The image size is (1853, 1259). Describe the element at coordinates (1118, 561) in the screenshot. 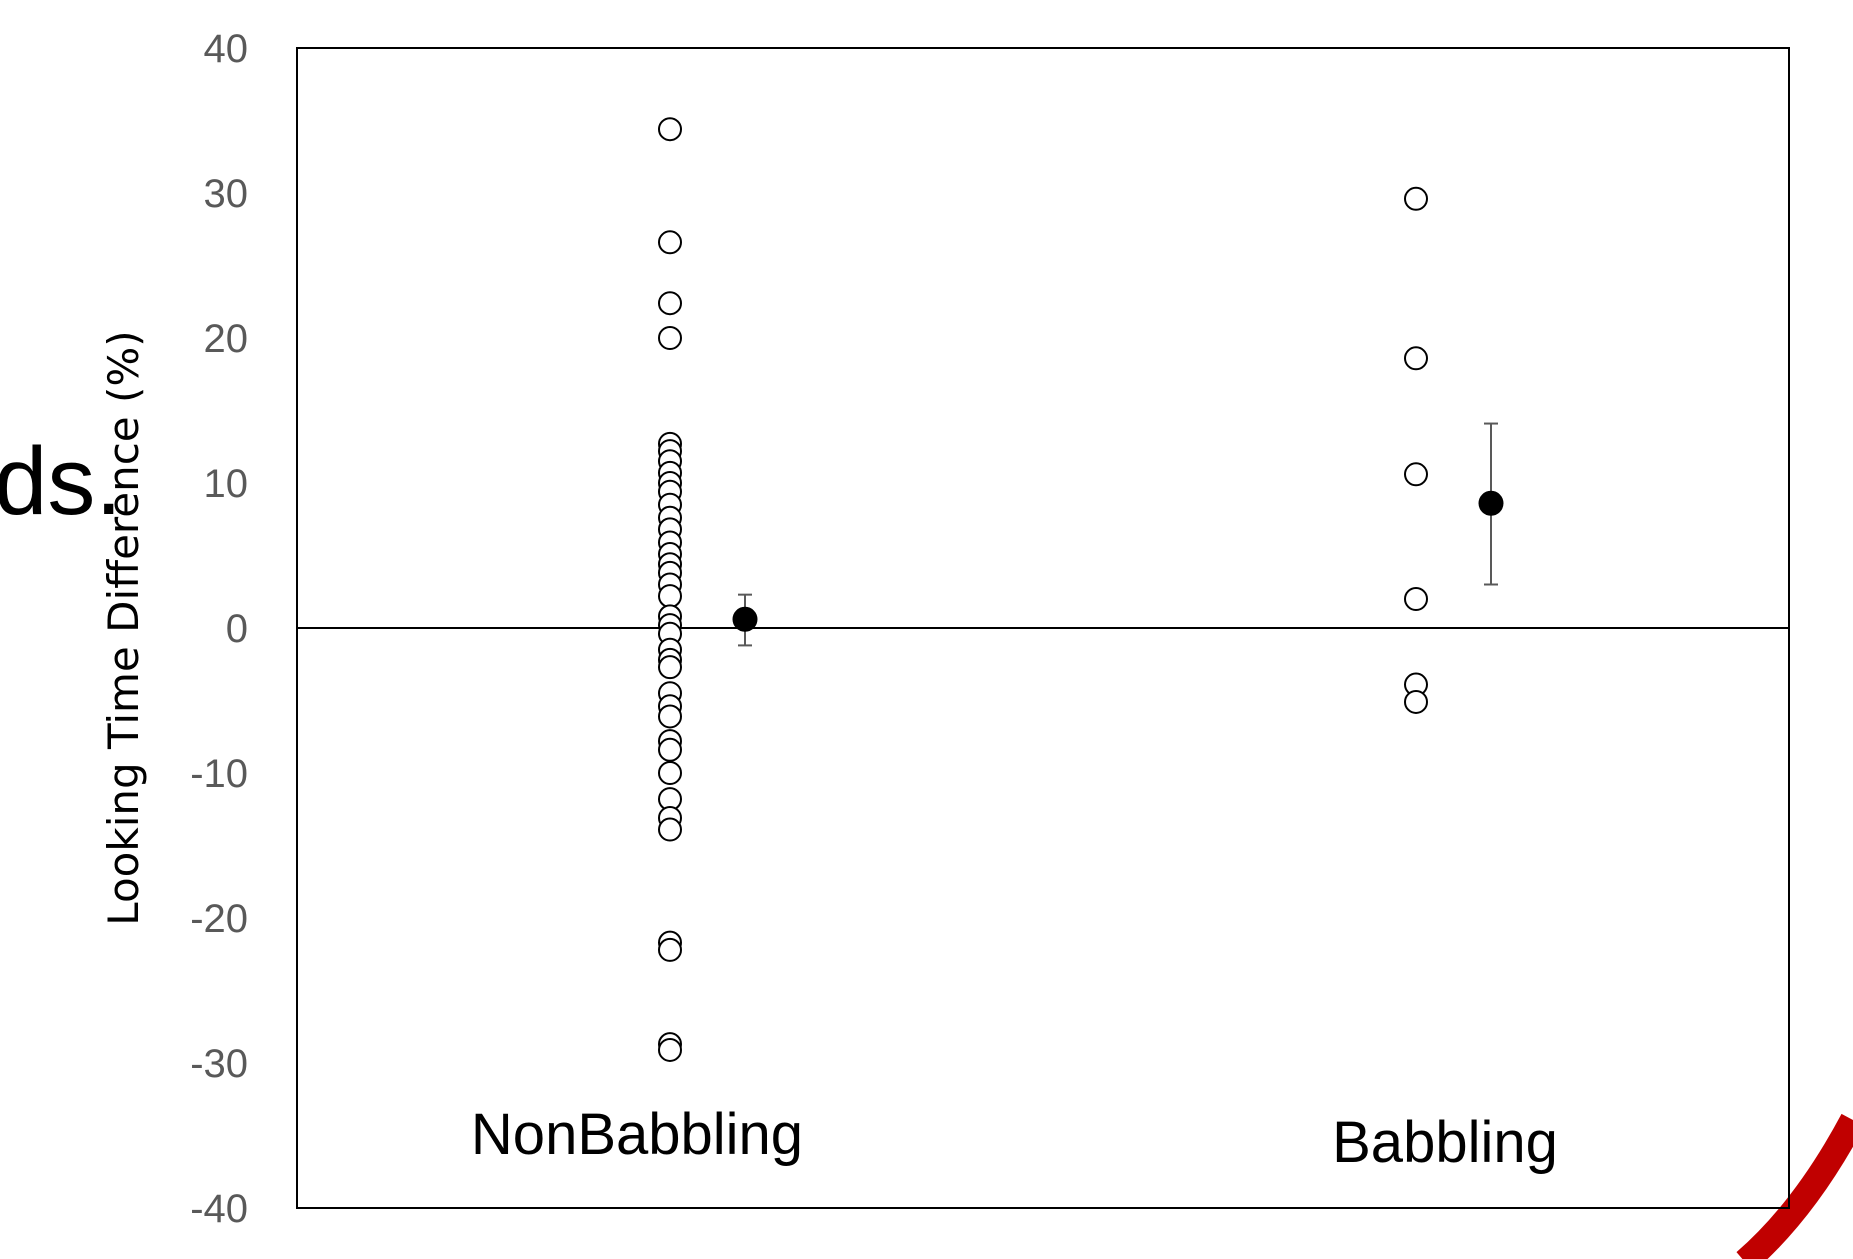

I see `mean-markers` at that location.